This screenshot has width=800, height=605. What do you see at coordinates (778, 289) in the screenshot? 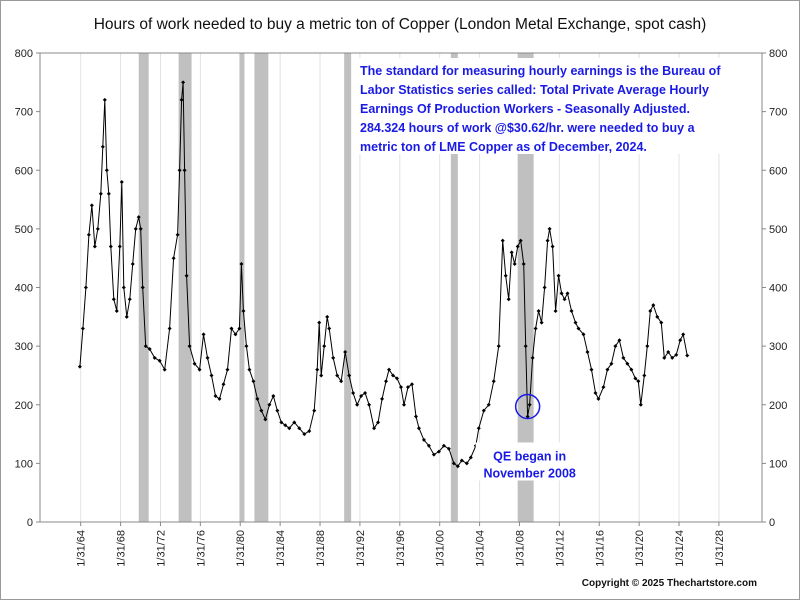
I see `y2-tick-label: 400` at bounding box center [778, 289].